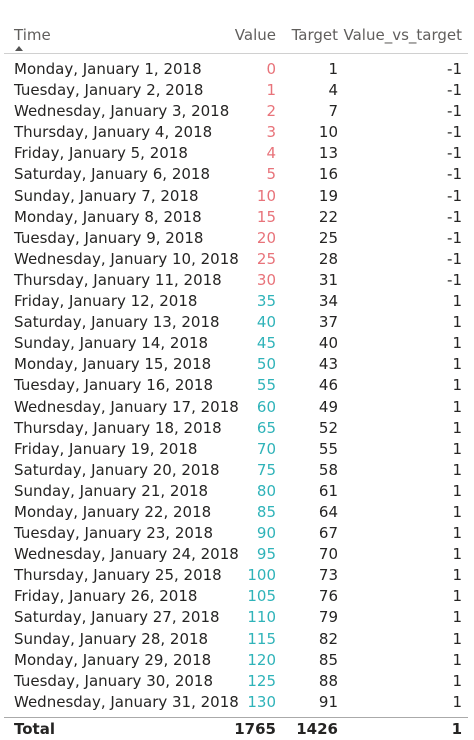 Image resolution: width=474 pixels, height=740 pixels. What do you see at coordinates (236, 196) in the screenshot?
I see `table-row: Sunday, January 7, 2018 10 19 -1` at bounding box center [236, 196].